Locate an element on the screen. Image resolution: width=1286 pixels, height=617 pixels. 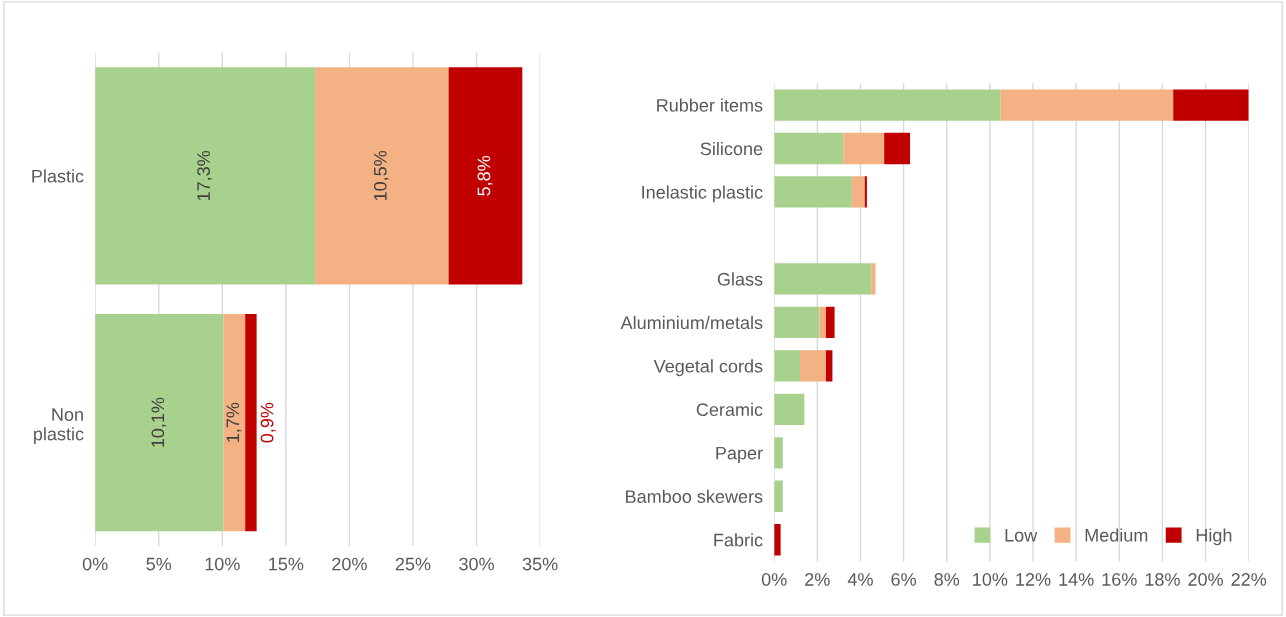
y-tick-label: Fabric is located at coordinates (738, 540).